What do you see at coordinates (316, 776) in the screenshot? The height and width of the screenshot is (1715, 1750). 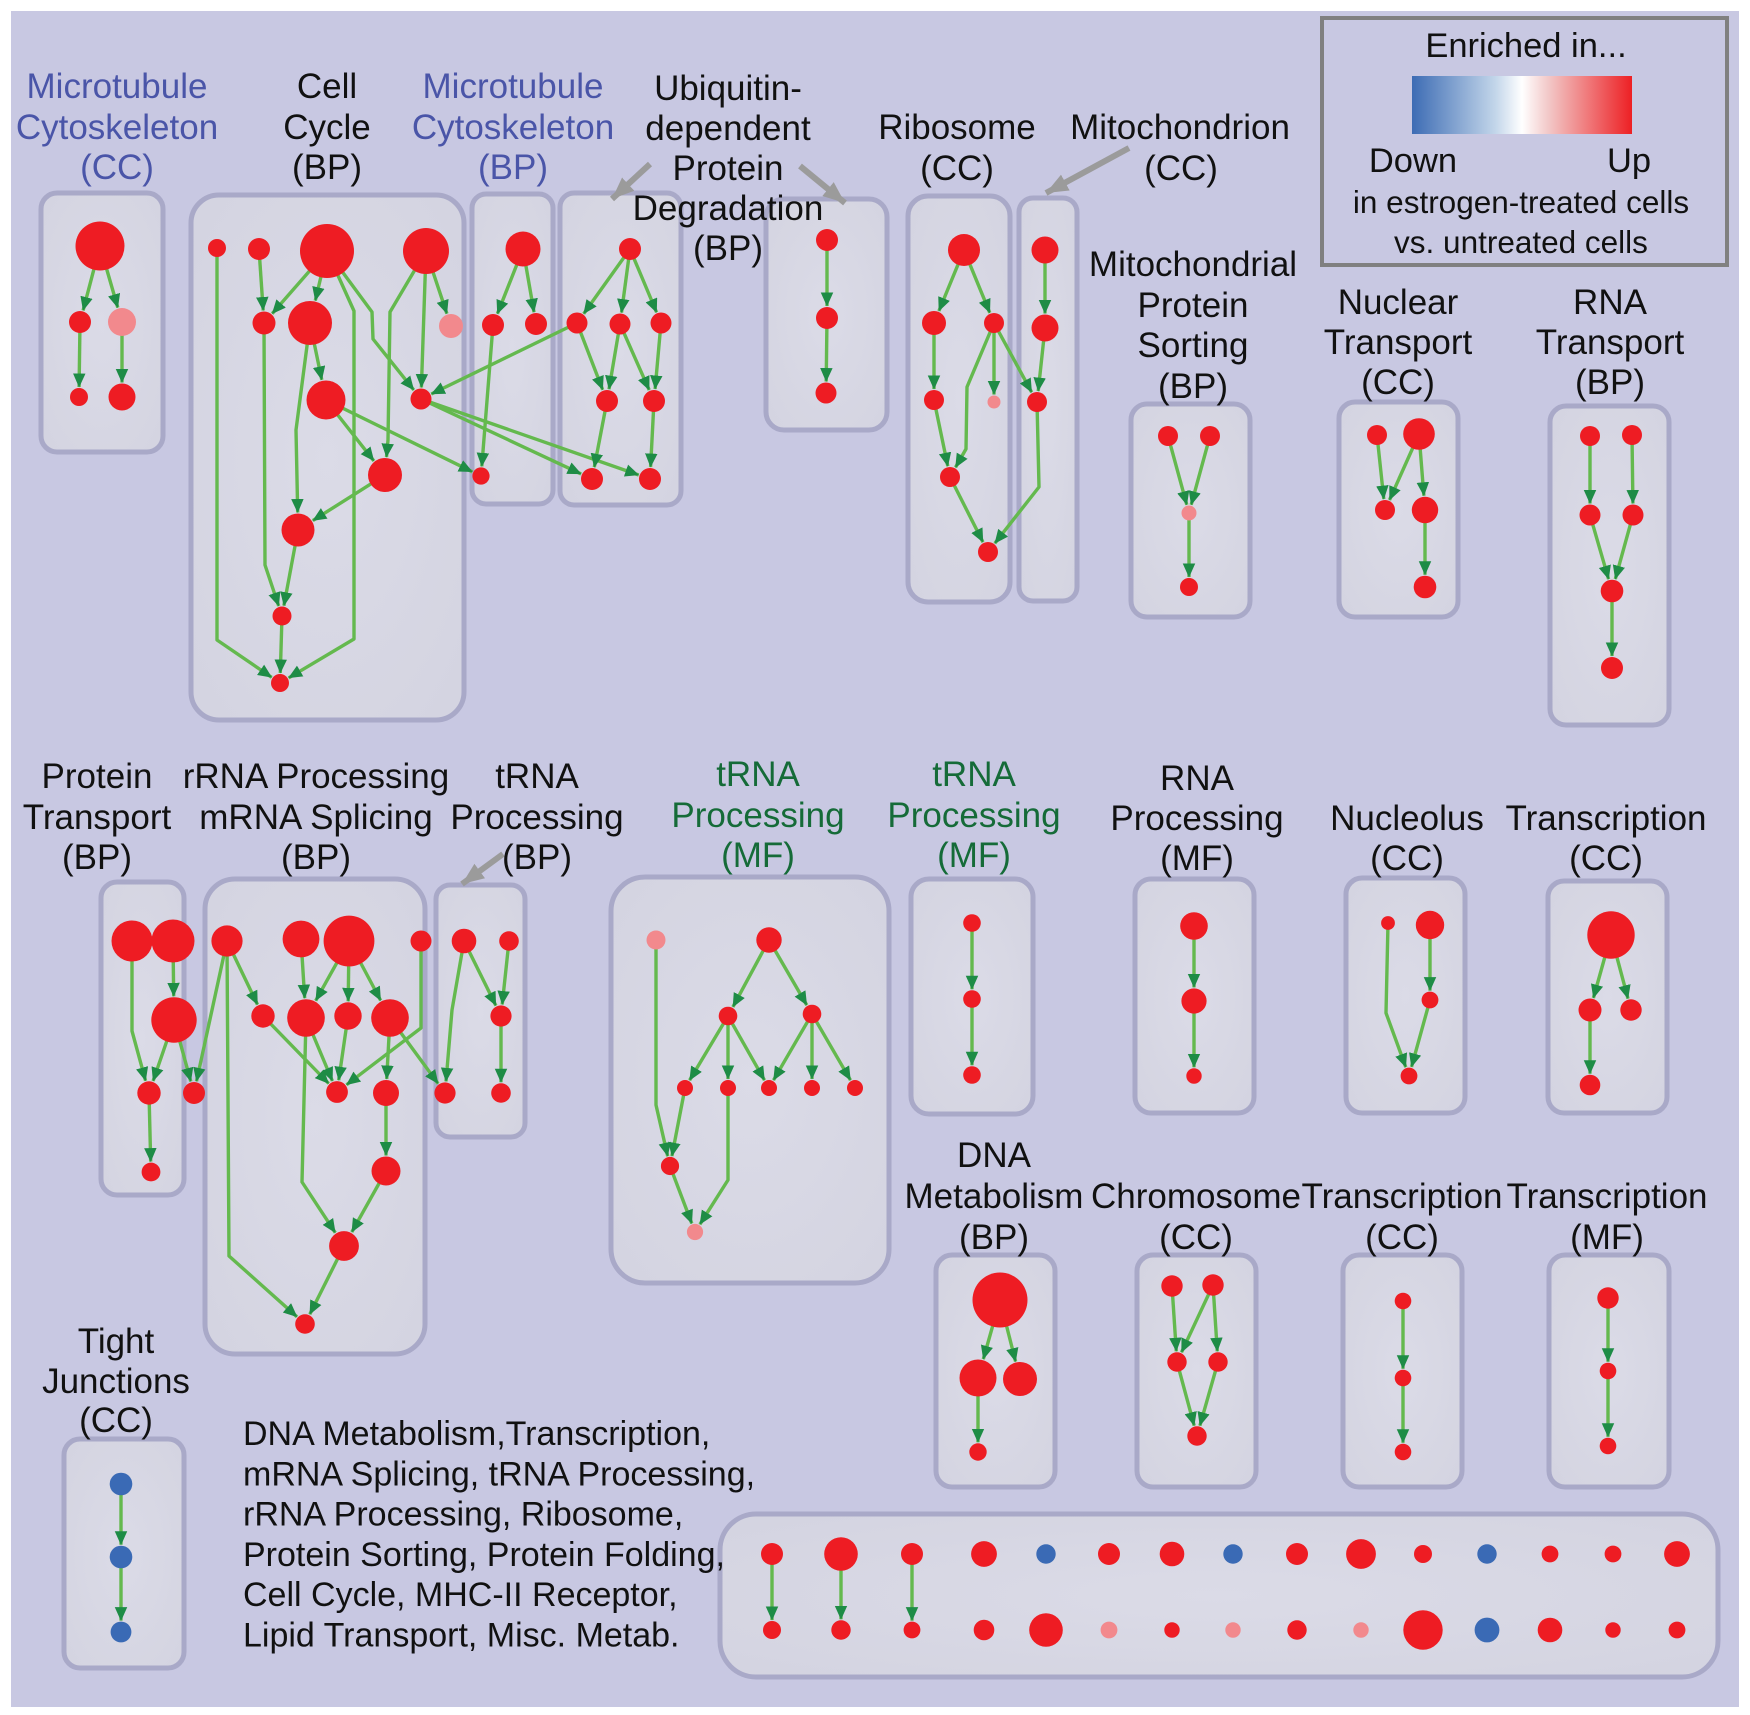 I see `svg-text: rRNA Processing` at bounding box center [316, 776].